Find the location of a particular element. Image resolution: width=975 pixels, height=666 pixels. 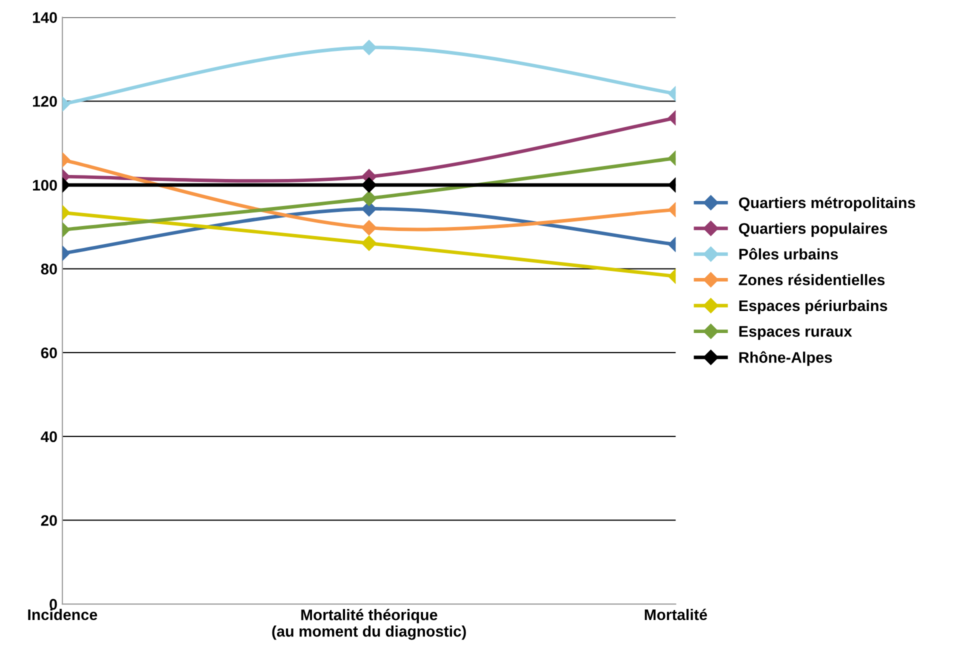

y-tick-label: 140 is located at coordinates (45, 17).